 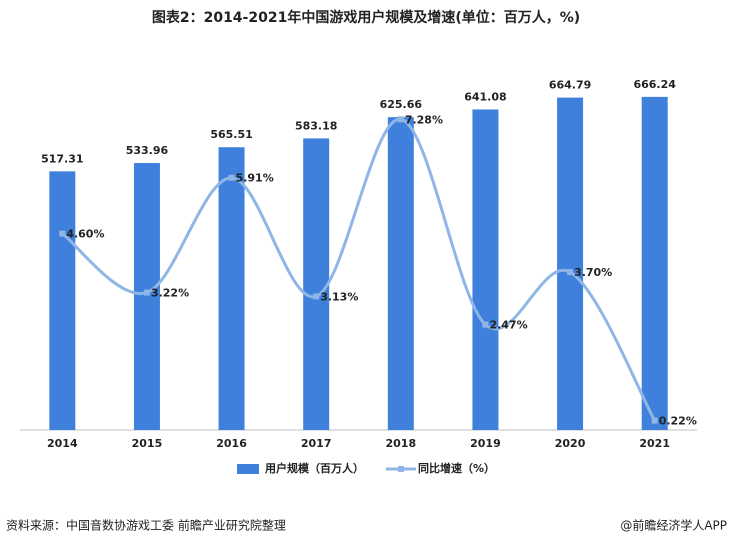 I want to click on line-label: 4.60%, so click(x=85, y=234).